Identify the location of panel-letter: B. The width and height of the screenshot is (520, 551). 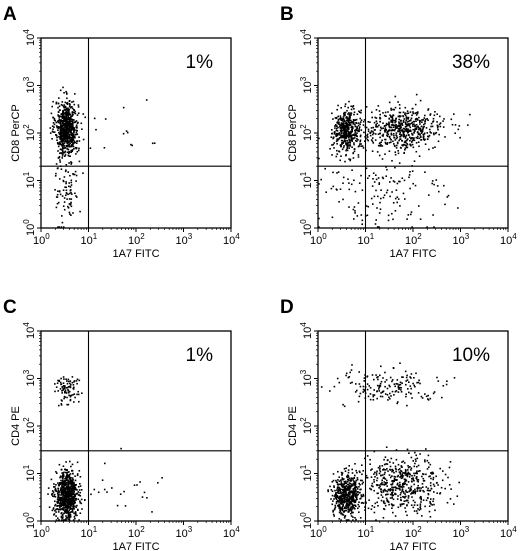
(287, 14).